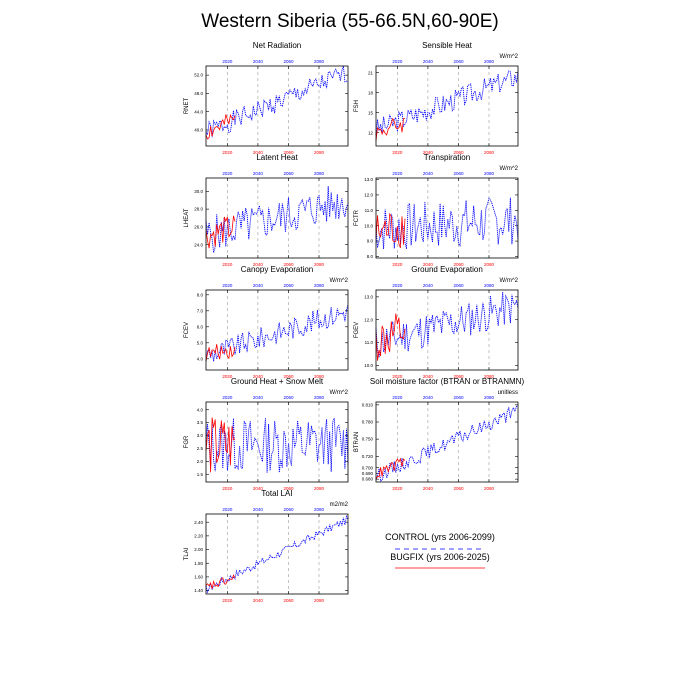  I want to click on panel-title: Net Radiation, so click(277, 45).